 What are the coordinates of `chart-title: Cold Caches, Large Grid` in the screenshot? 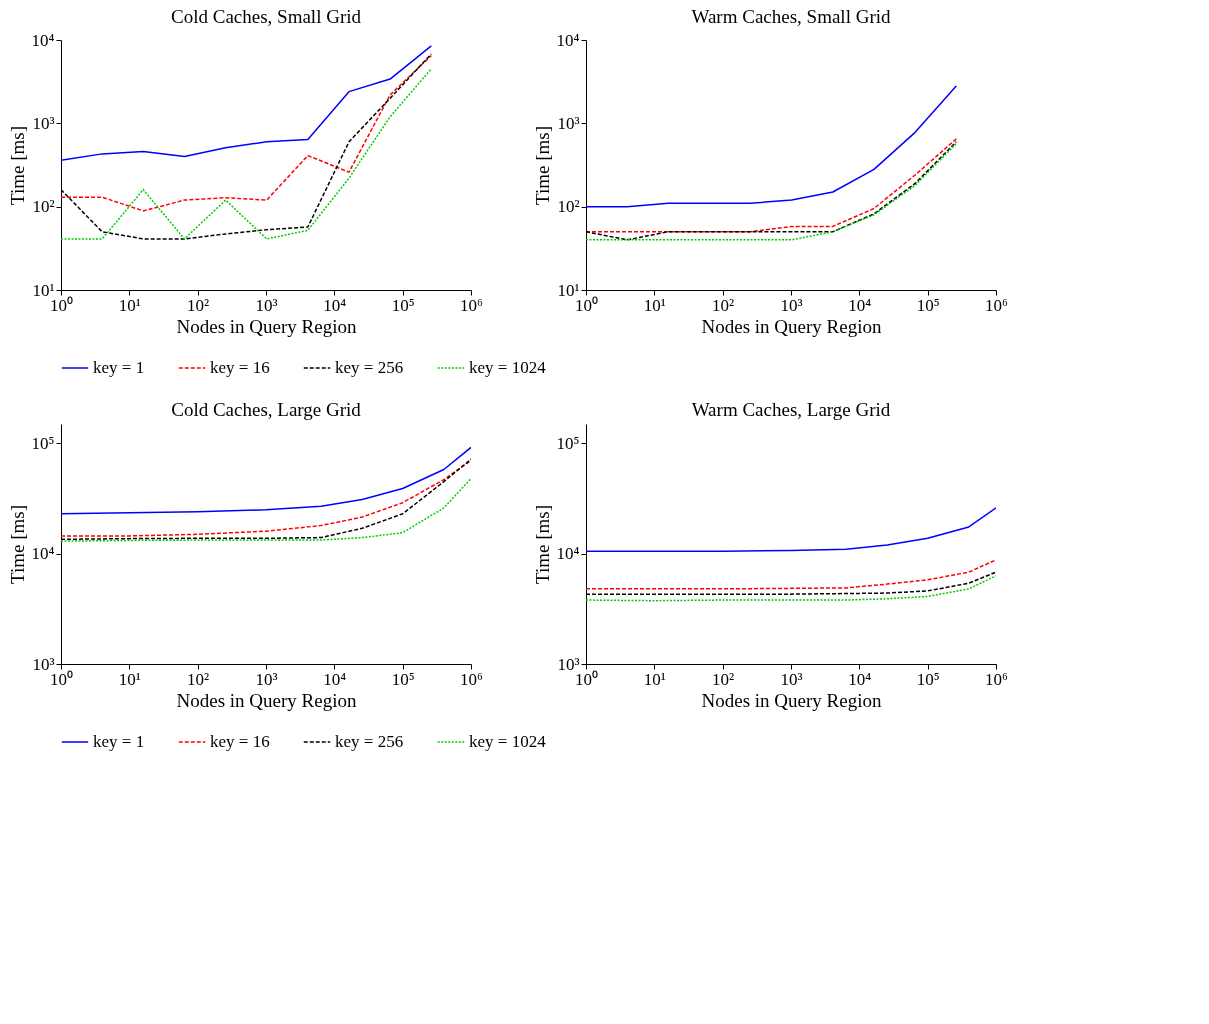 It's located at (266, 409).